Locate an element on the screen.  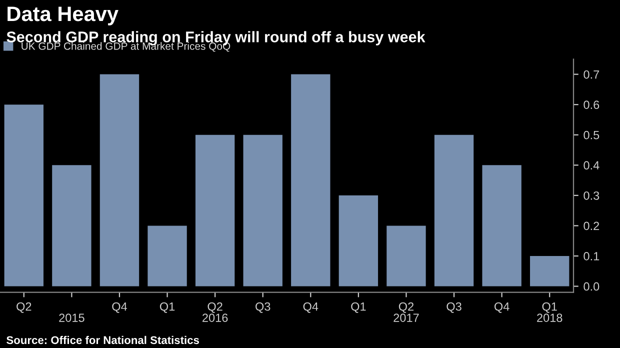
source-note: Source: Office for National Statistics is located at coordinates (102, 340).